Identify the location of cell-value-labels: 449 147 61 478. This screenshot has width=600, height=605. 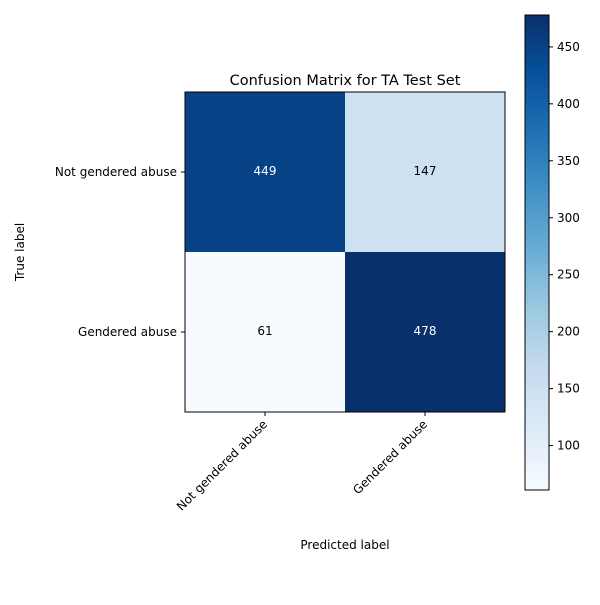
(345, 251).